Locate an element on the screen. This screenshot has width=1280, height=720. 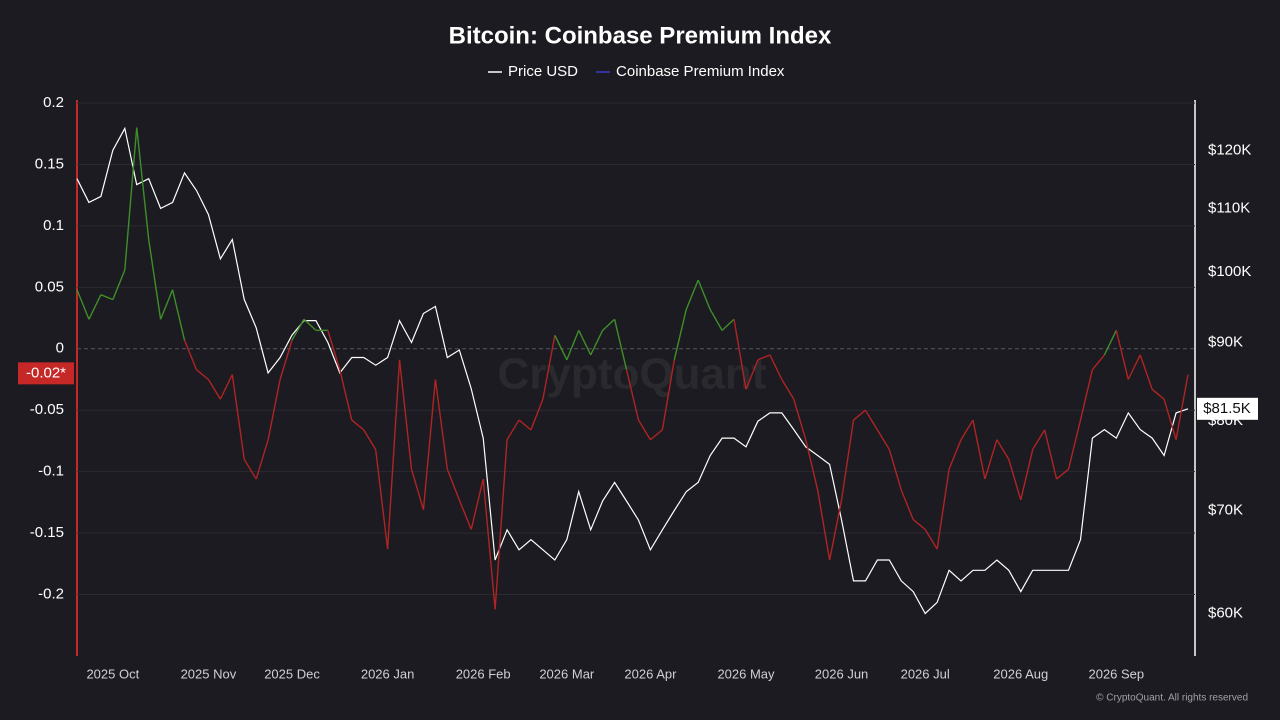
x-tick-label: 2026 Aug is located at coordinates (1020, 673).